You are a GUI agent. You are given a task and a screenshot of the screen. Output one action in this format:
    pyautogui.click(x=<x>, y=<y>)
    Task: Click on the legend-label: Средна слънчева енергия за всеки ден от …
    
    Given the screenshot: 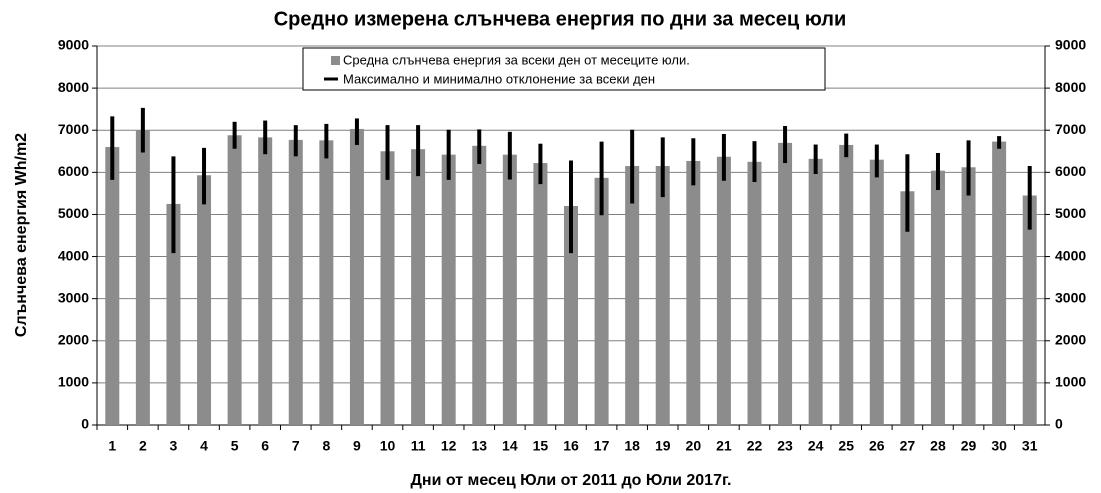 What is the action you would take?
    pyautogui.click(x=516, y=59)
    